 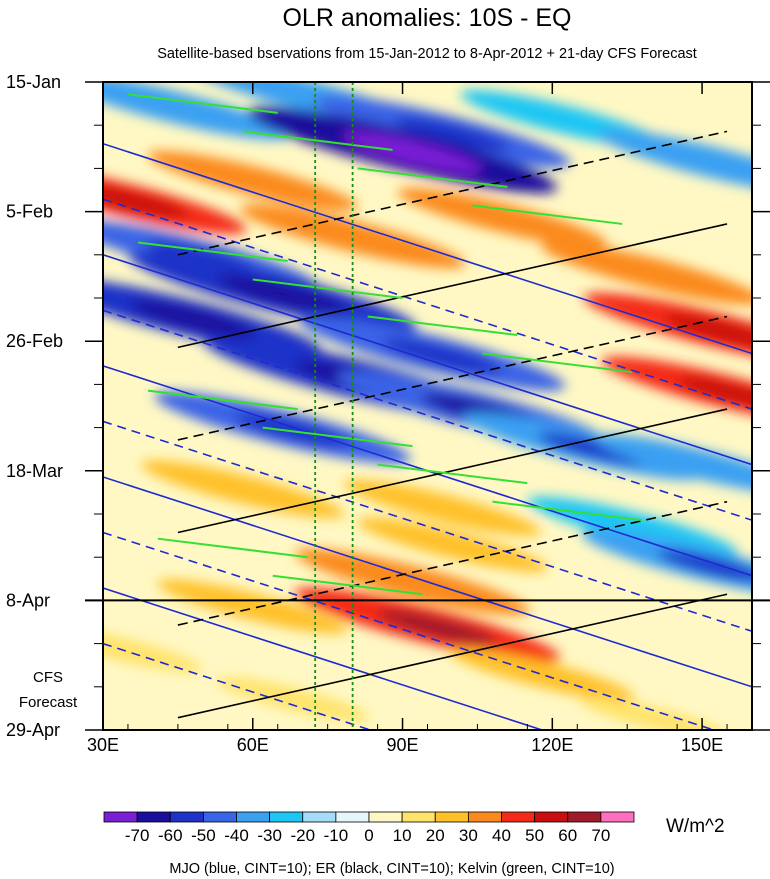 I want to click on colorbar-label: 60, so click(x=567, y=835).